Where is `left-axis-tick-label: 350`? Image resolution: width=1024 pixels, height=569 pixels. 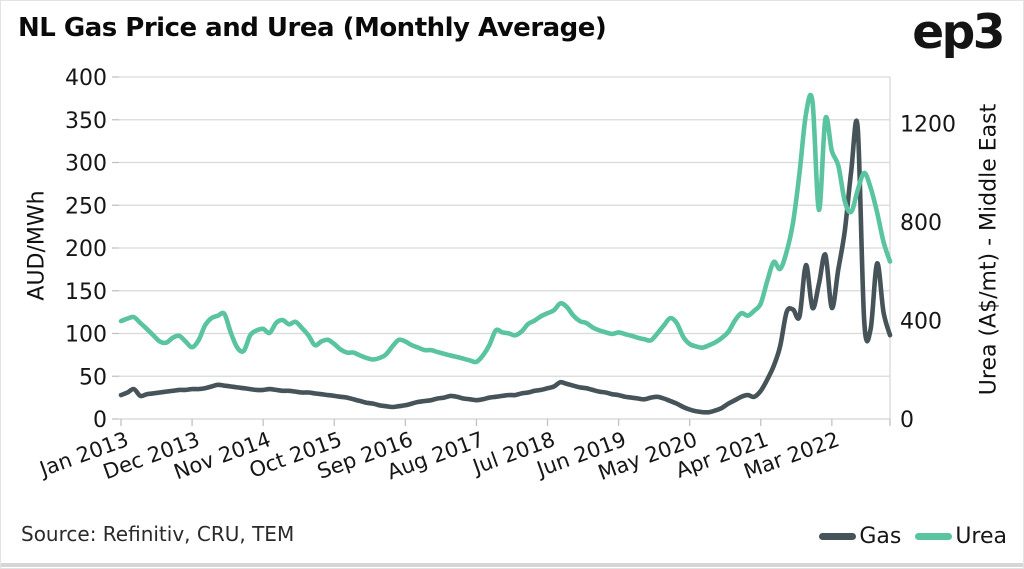 left-axis-tick-label: 350 is located at coordinates (86, 121).